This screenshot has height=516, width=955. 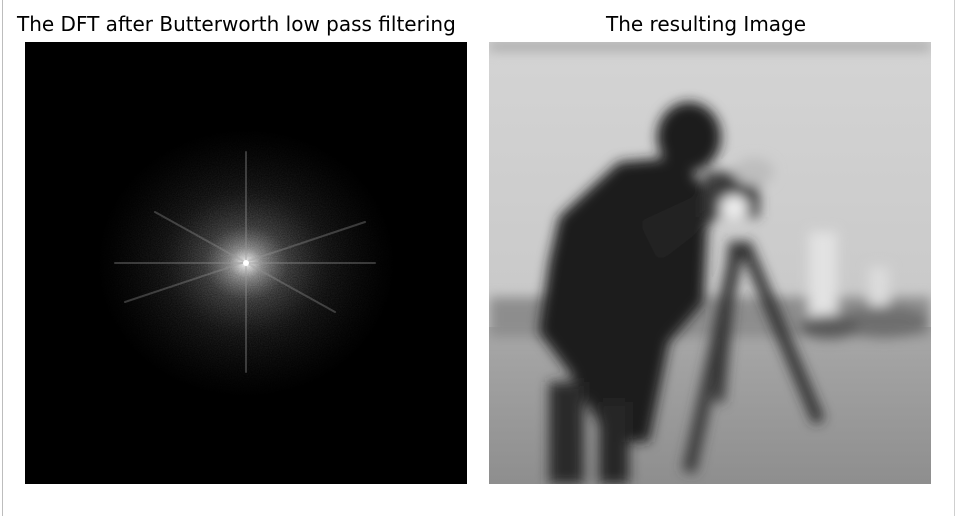 What do you see at coordinates (706, 24) in the screenshot?
I see `right-panel-title: The resulting Image` at bounding box center [706, 24].